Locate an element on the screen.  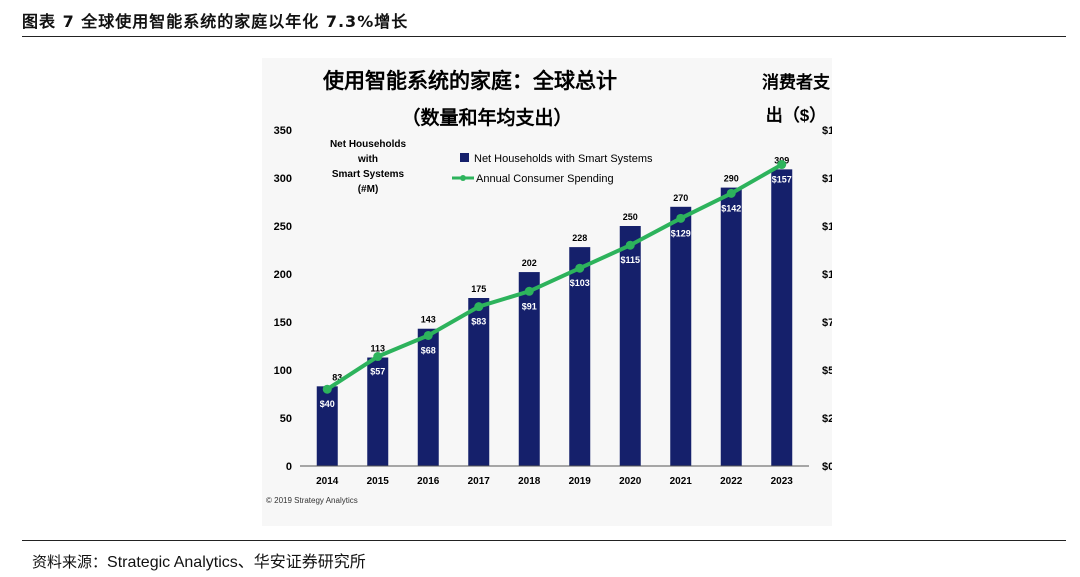
figure-title: 图表 7 全球使用智能系统的家庭以年化 7.3%增长 is located at coordinates (215, 21).